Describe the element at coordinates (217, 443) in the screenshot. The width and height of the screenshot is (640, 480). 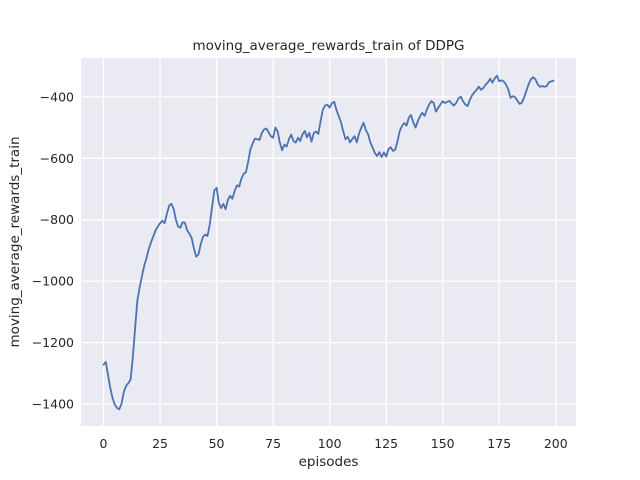
I see `x-tick-label: 50` at that location.